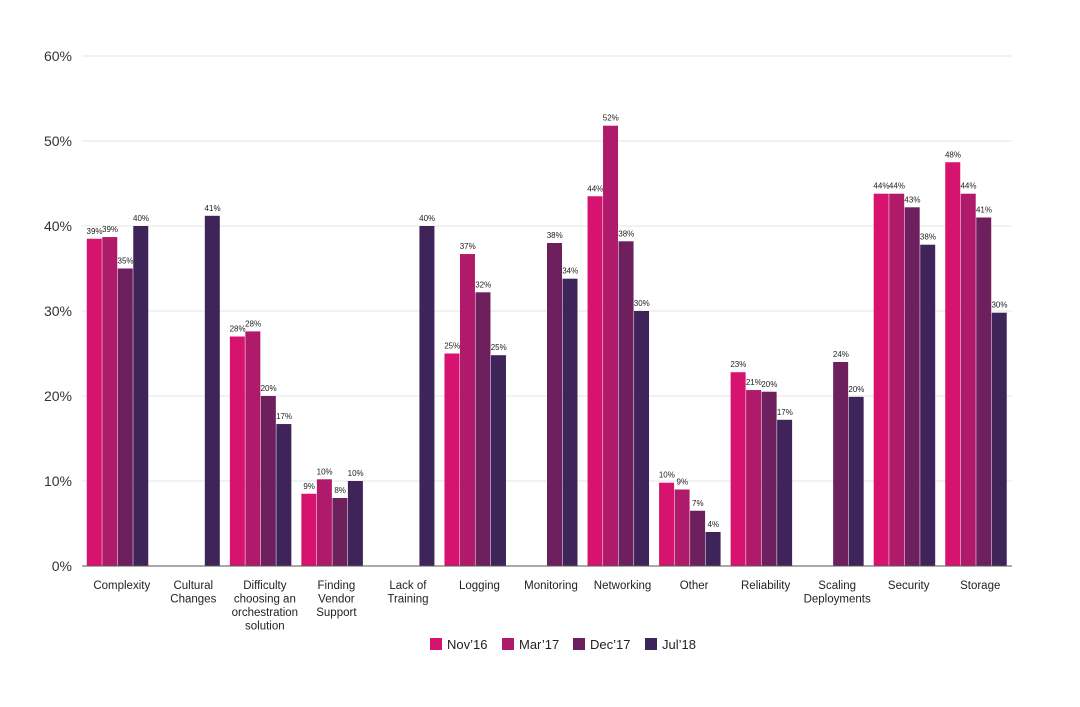 Image resolution: width=1080 pixels, height=707 pixels. What do you see at coordinates (58, 141) in the screenshot?
I see `y-tick-label: 50%` at bounding box center [58, 141].